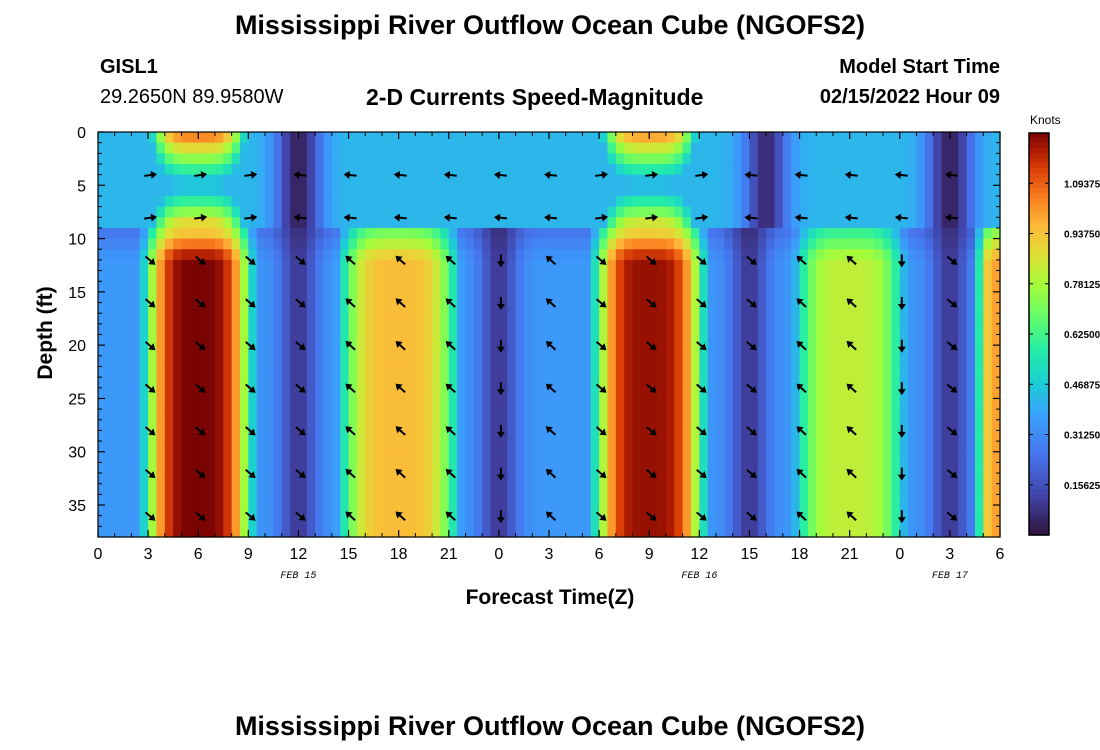 The image size is (1100, 750). I want to click on y-tick-label: 20, so click(77, 346).